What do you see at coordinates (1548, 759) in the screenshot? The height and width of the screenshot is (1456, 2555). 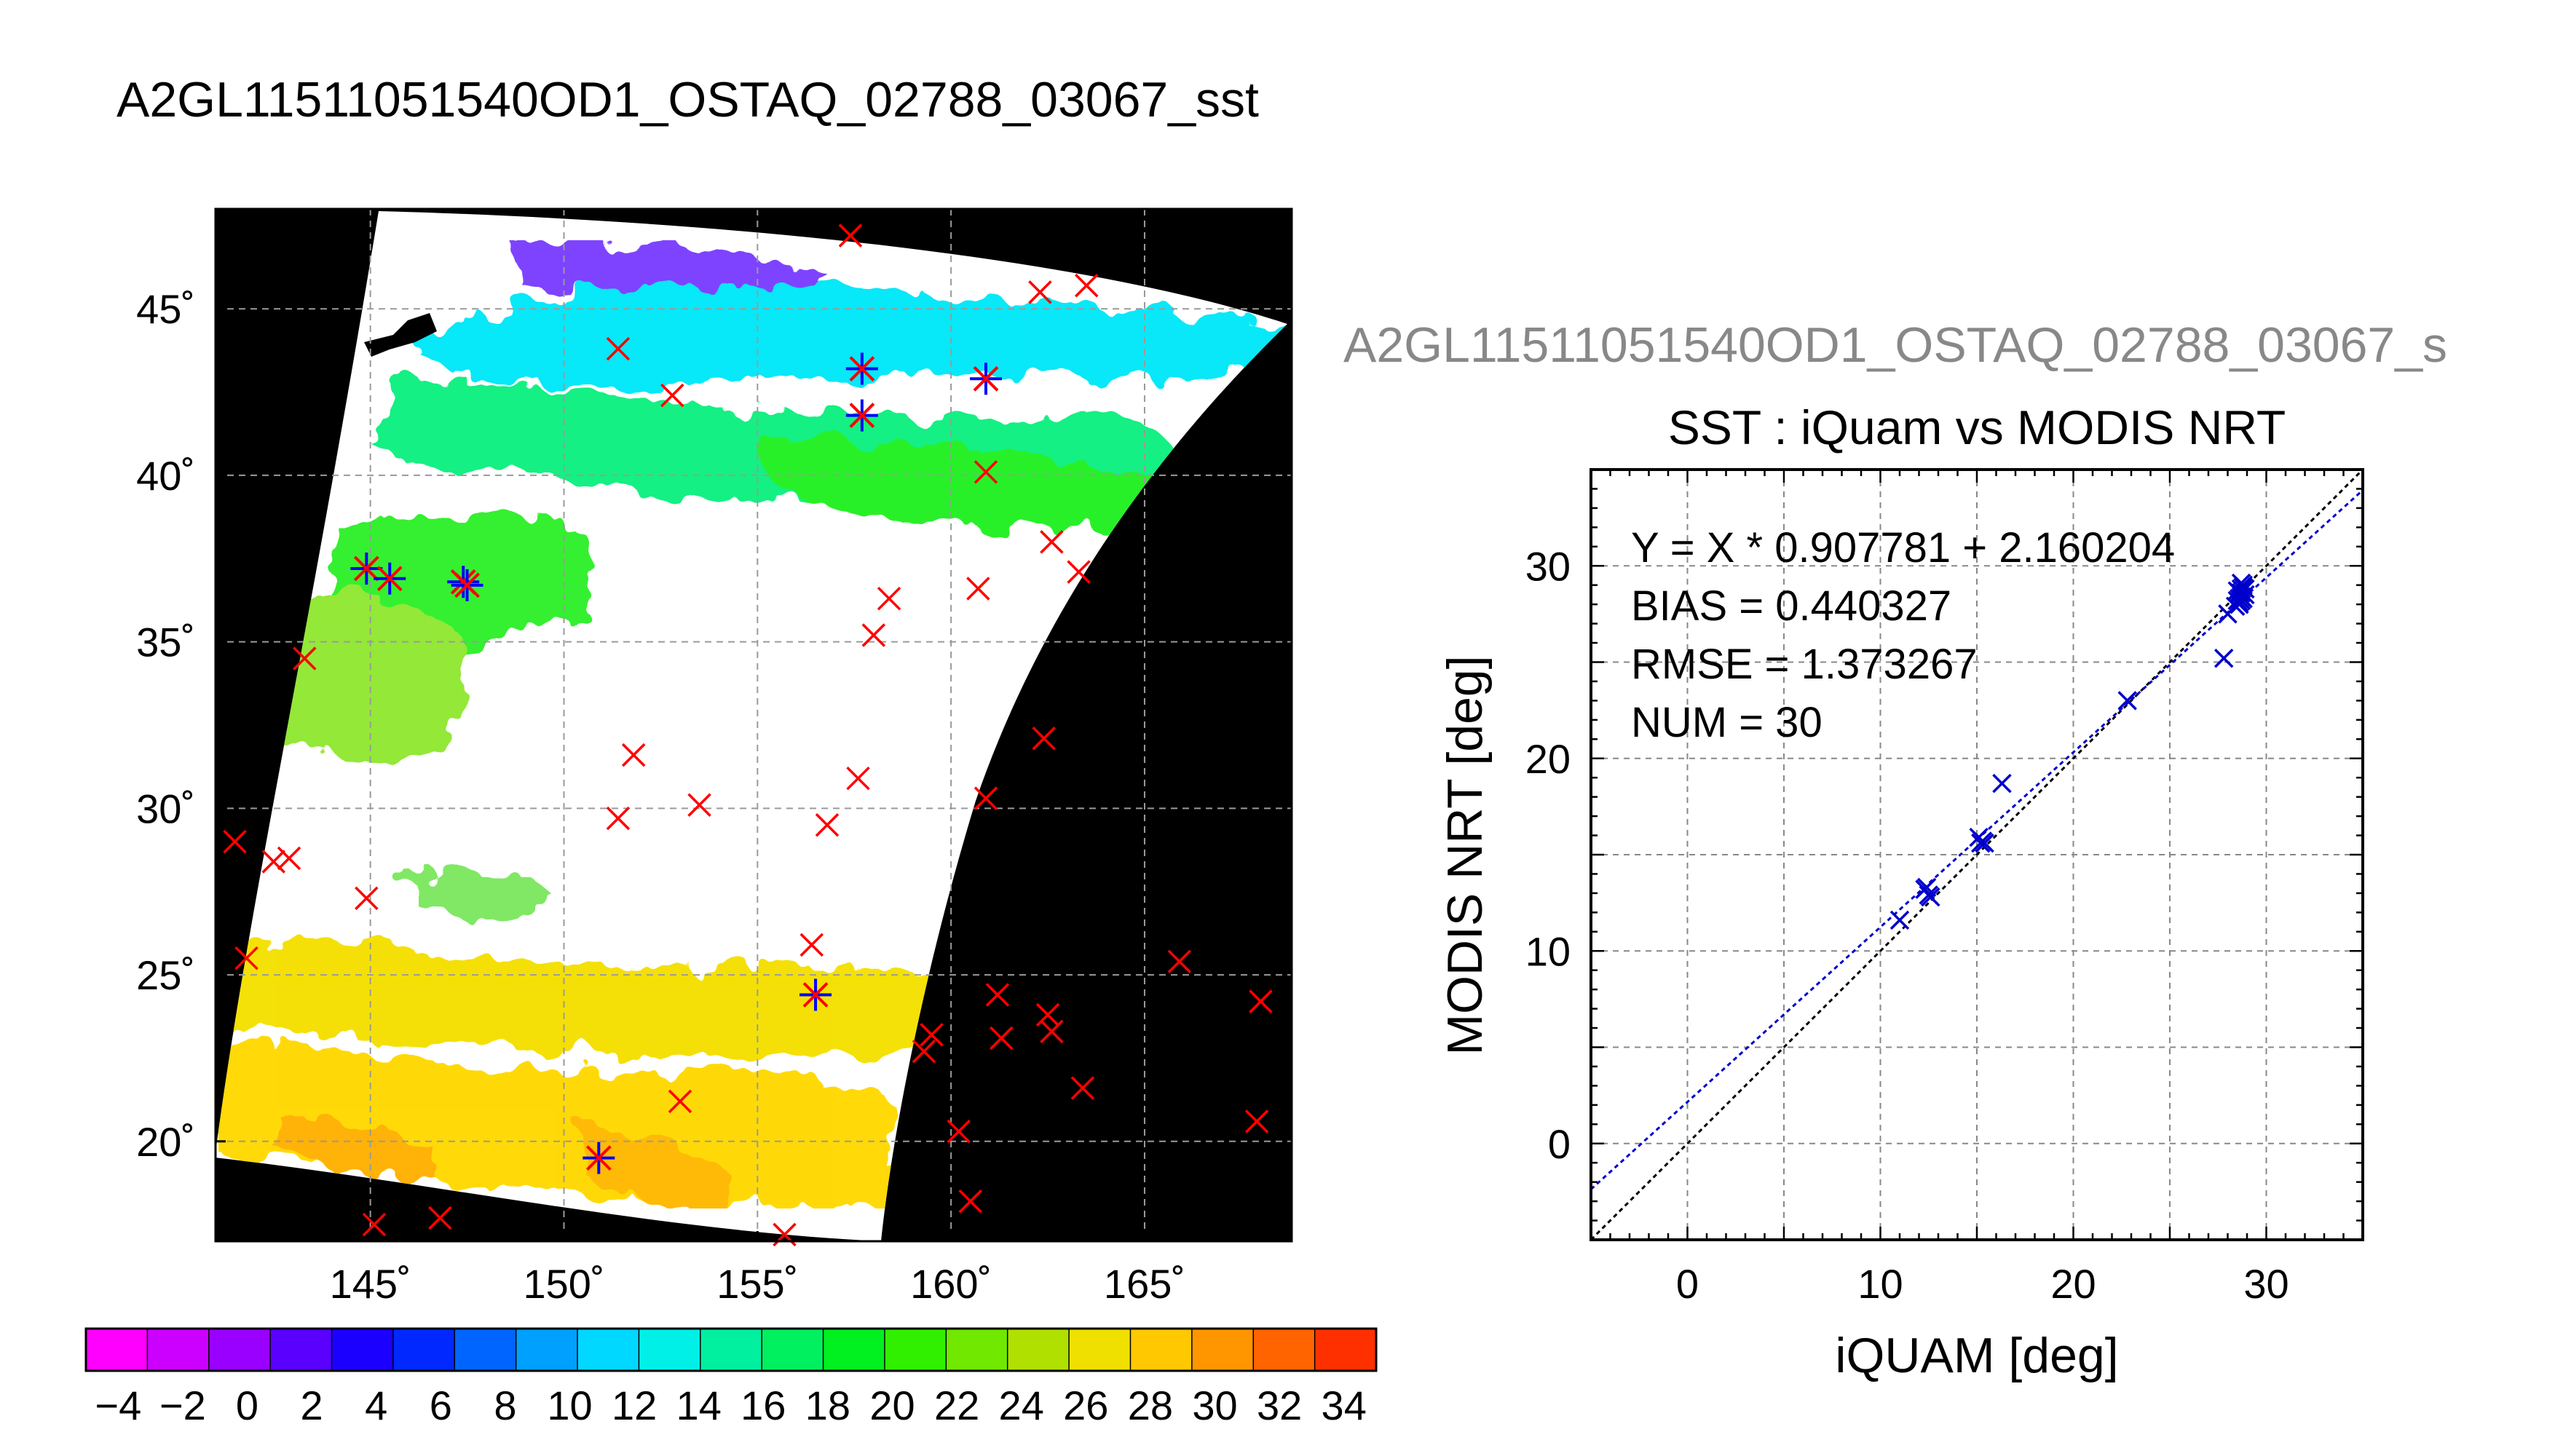 I see `scatter-y-tick-label: 20` at bounding box center [1548, 759].